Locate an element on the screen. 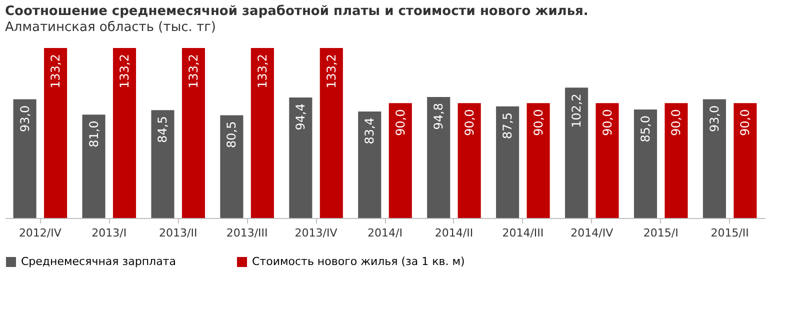 The height and width of the screenshot is (332, 800). data-label: 102,2 is located at coordinates (577, 111).